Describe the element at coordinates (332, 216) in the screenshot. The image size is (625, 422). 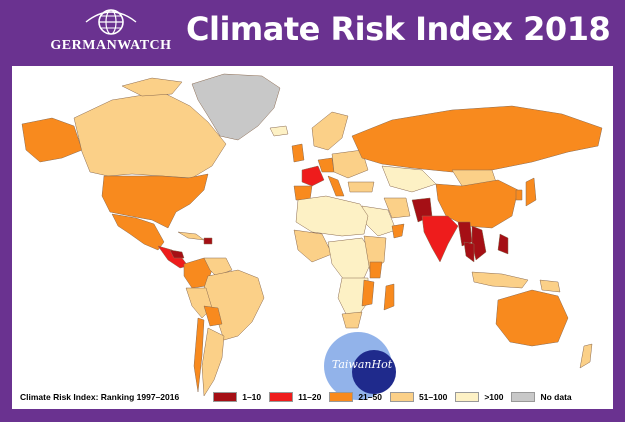
I see `country-north-africa` at that location.